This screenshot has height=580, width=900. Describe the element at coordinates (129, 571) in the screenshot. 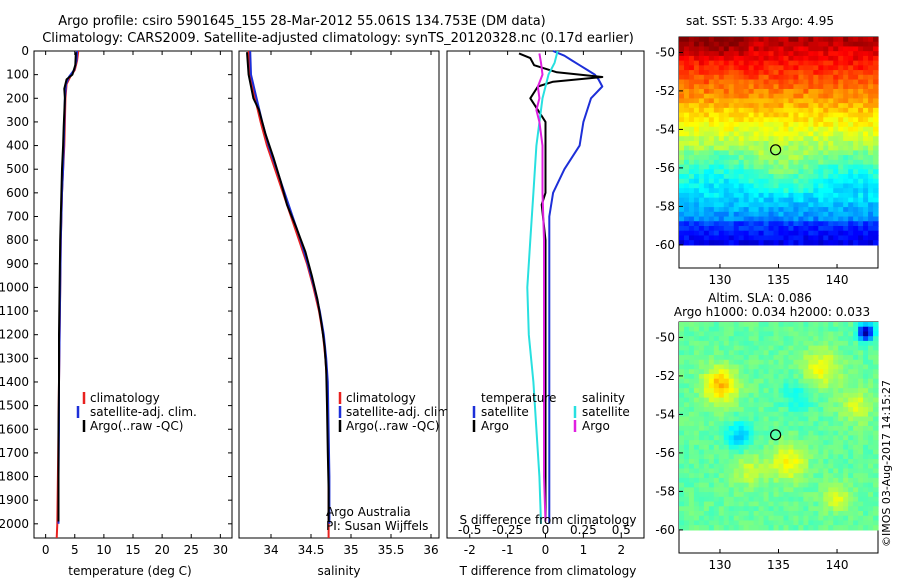

I see `temperature-x-label: temperature (deg C)` at that location.